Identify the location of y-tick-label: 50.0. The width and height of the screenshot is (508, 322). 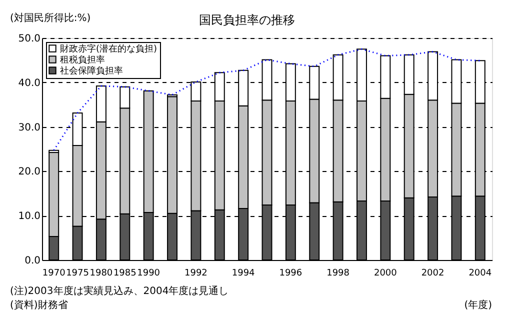
(29, 39).